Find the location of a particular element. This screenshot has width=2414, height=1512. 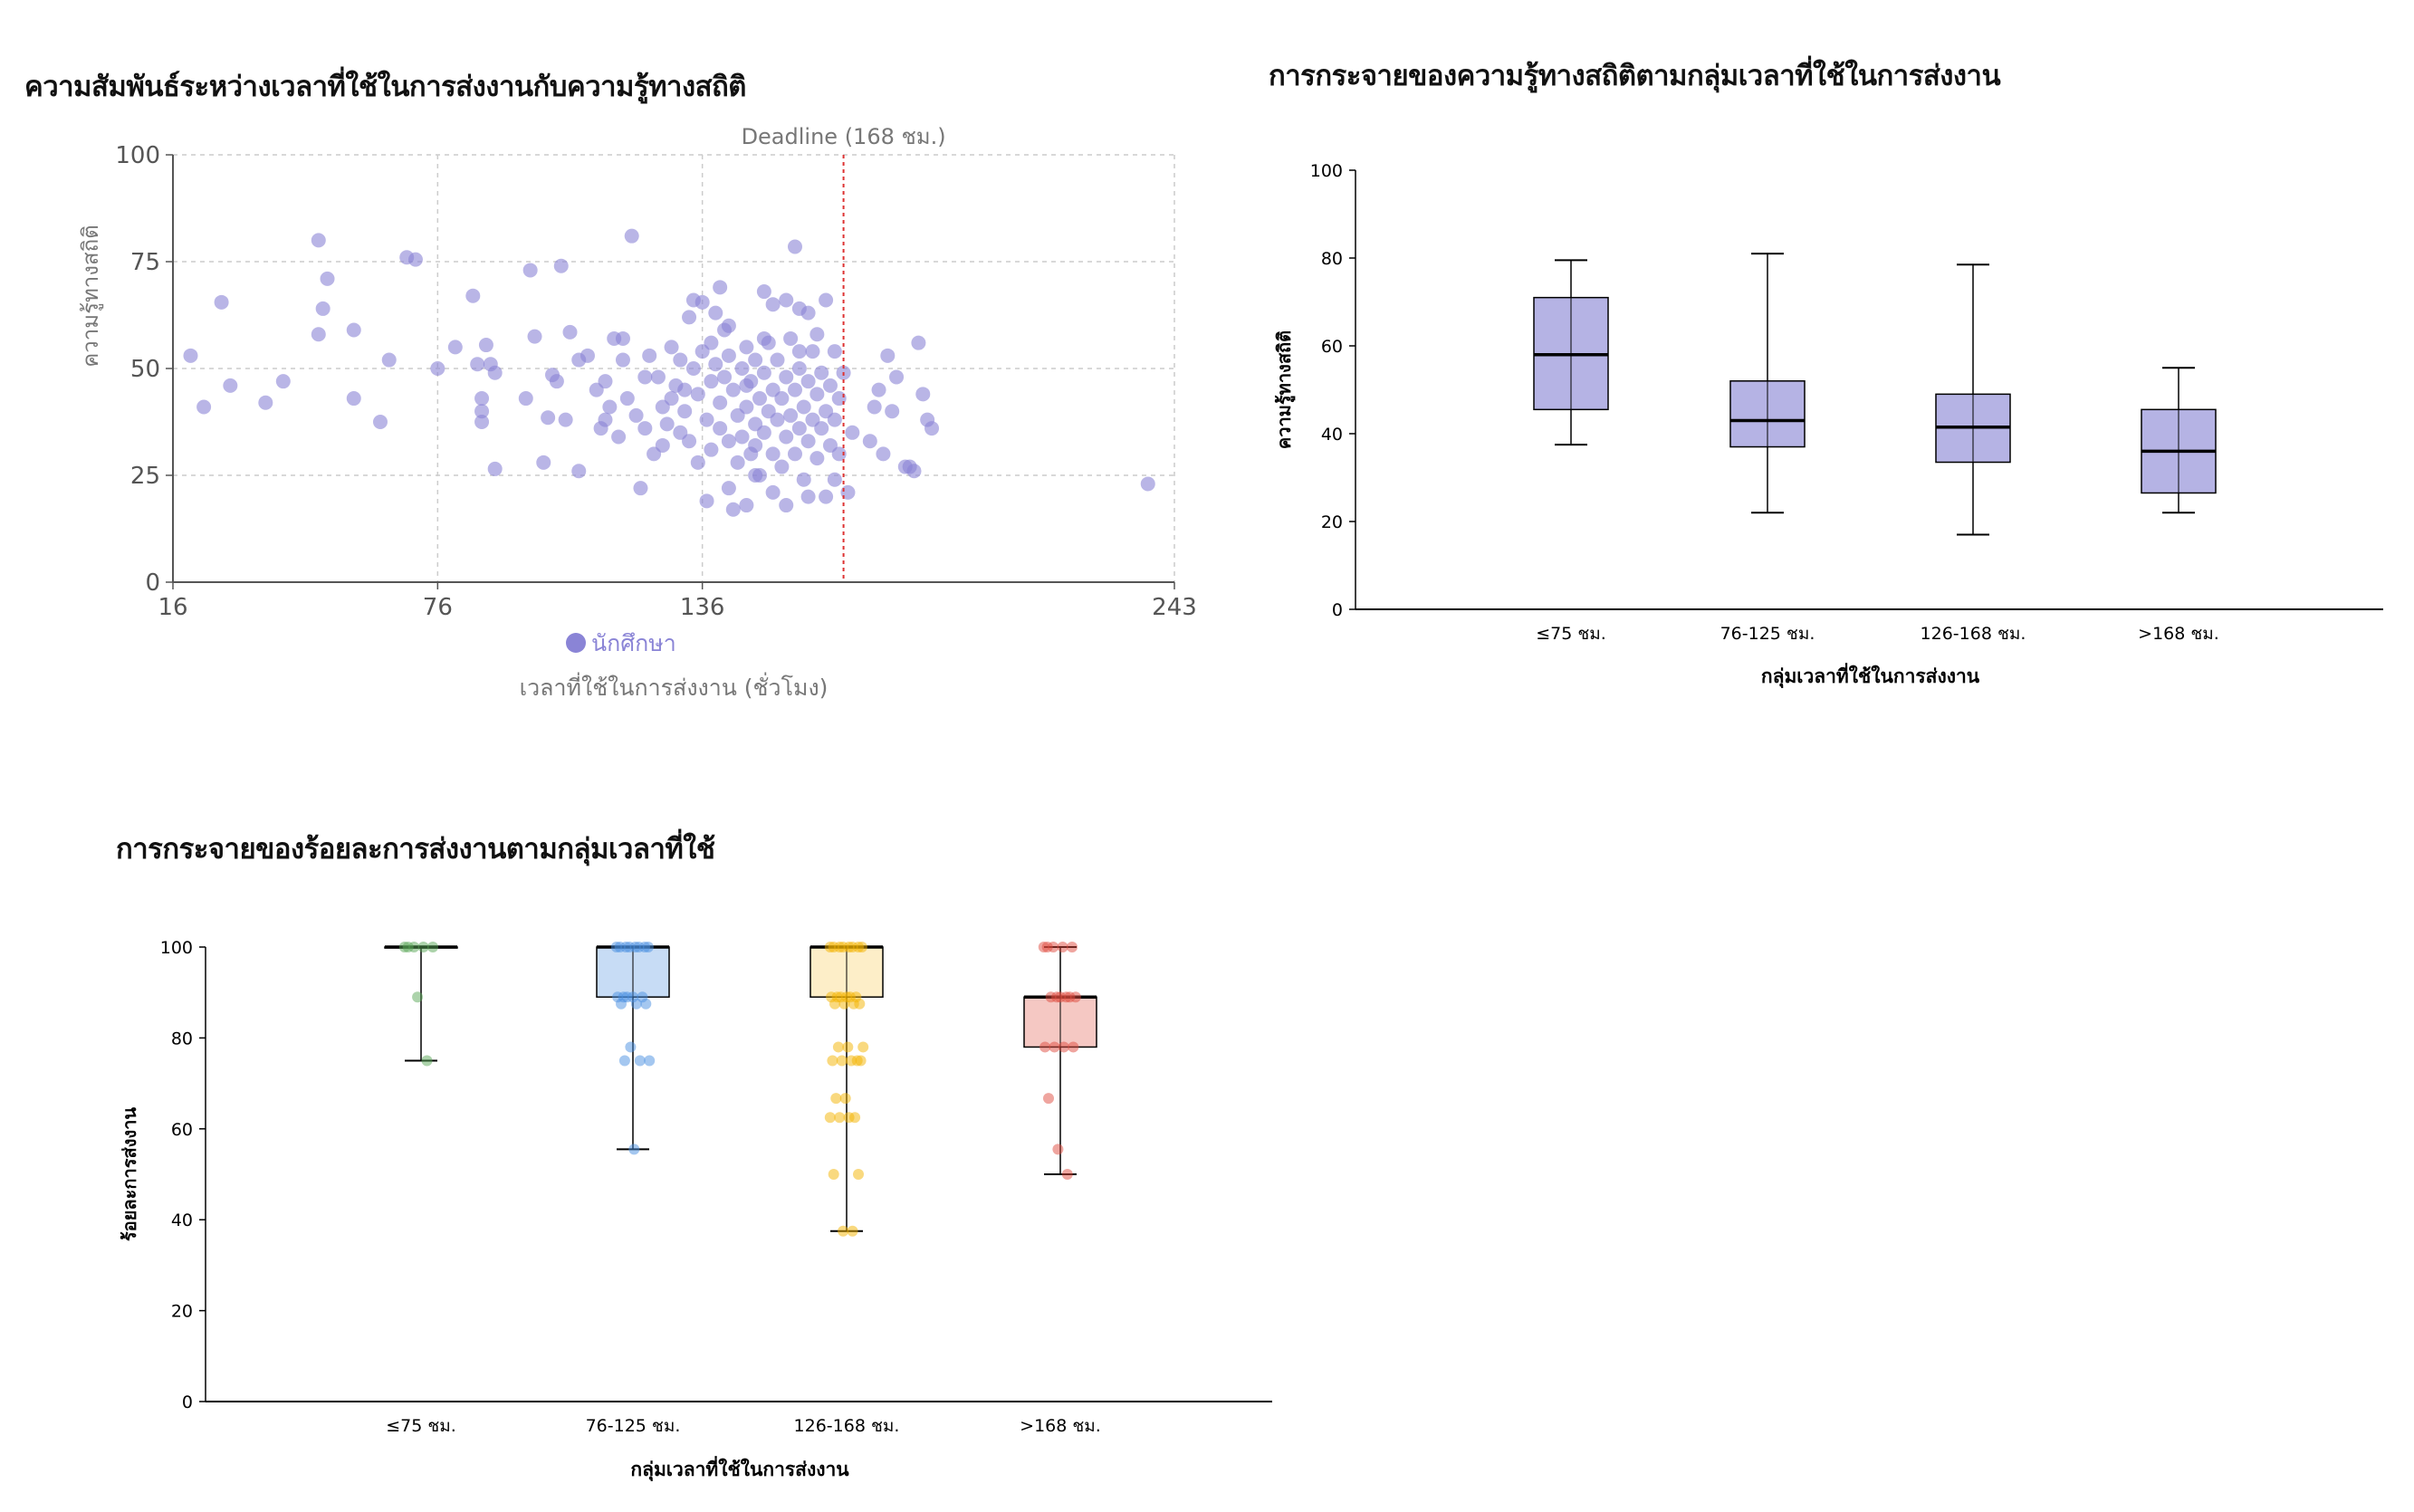

category-label: 76-125 ชม. is located at coordinates (1767, 634).